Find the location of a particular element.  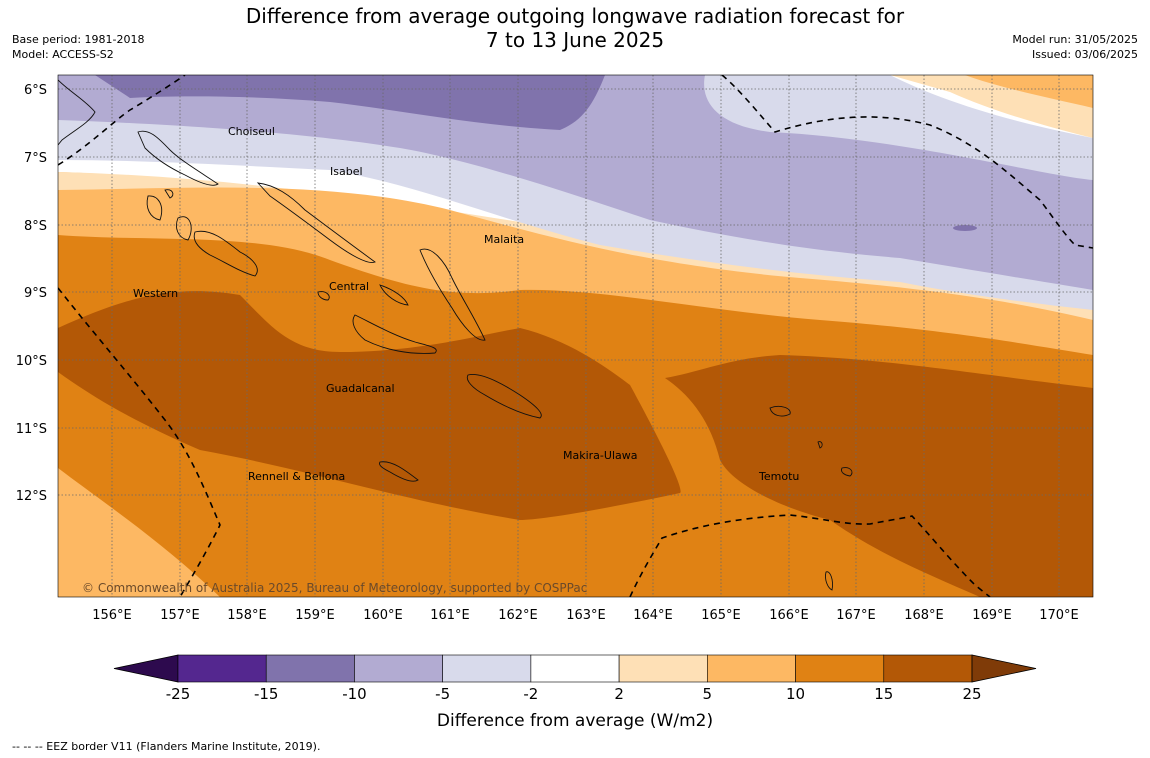

colorbar-tick-label: -25 is located at coordinates (178, 694).